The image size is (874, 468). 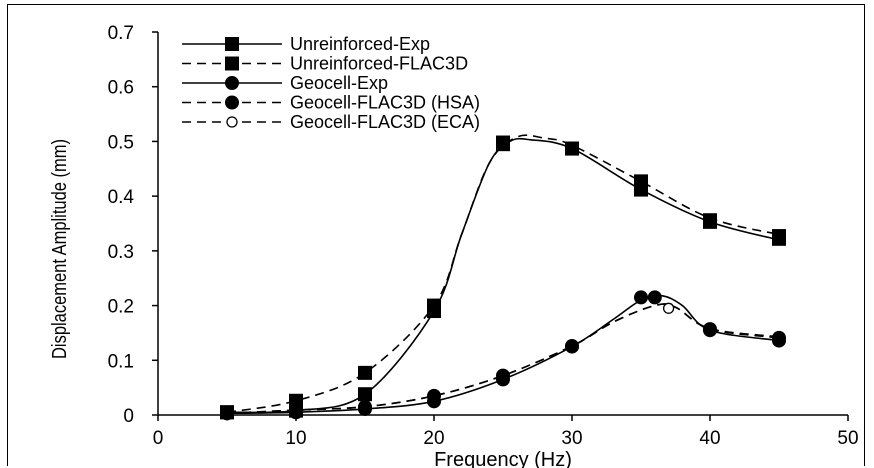 What do you see at coordinates (121, 33) in the screenshot?
I see `y-tick-label: 0.7` at bounding box center [121, 33].